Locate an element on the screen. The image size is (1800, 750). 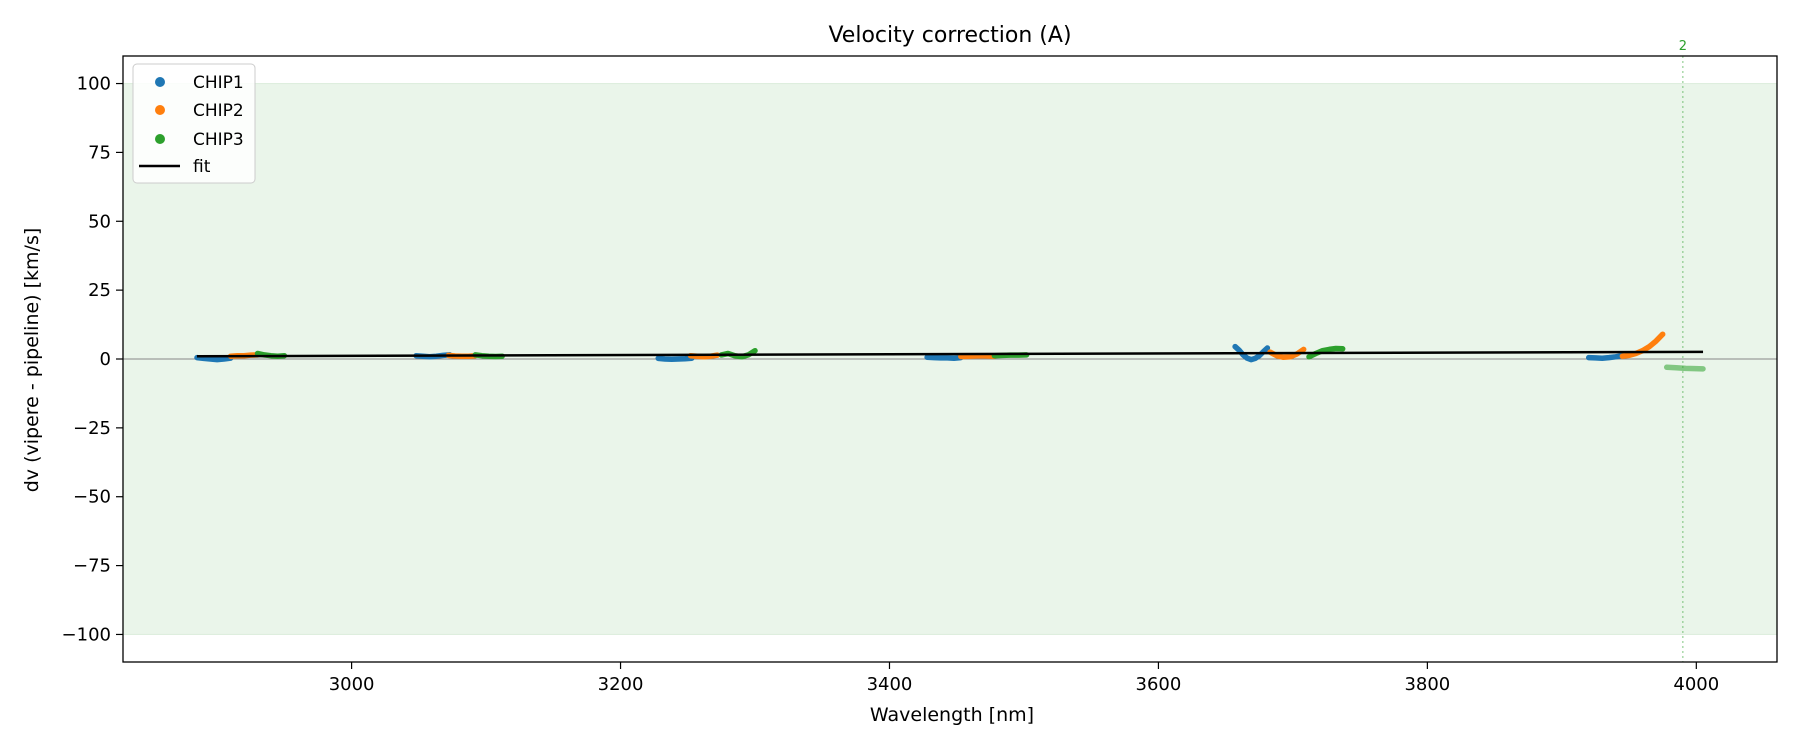
legend-label-chip3: CHIP3 is located at coordinates (218, 140).